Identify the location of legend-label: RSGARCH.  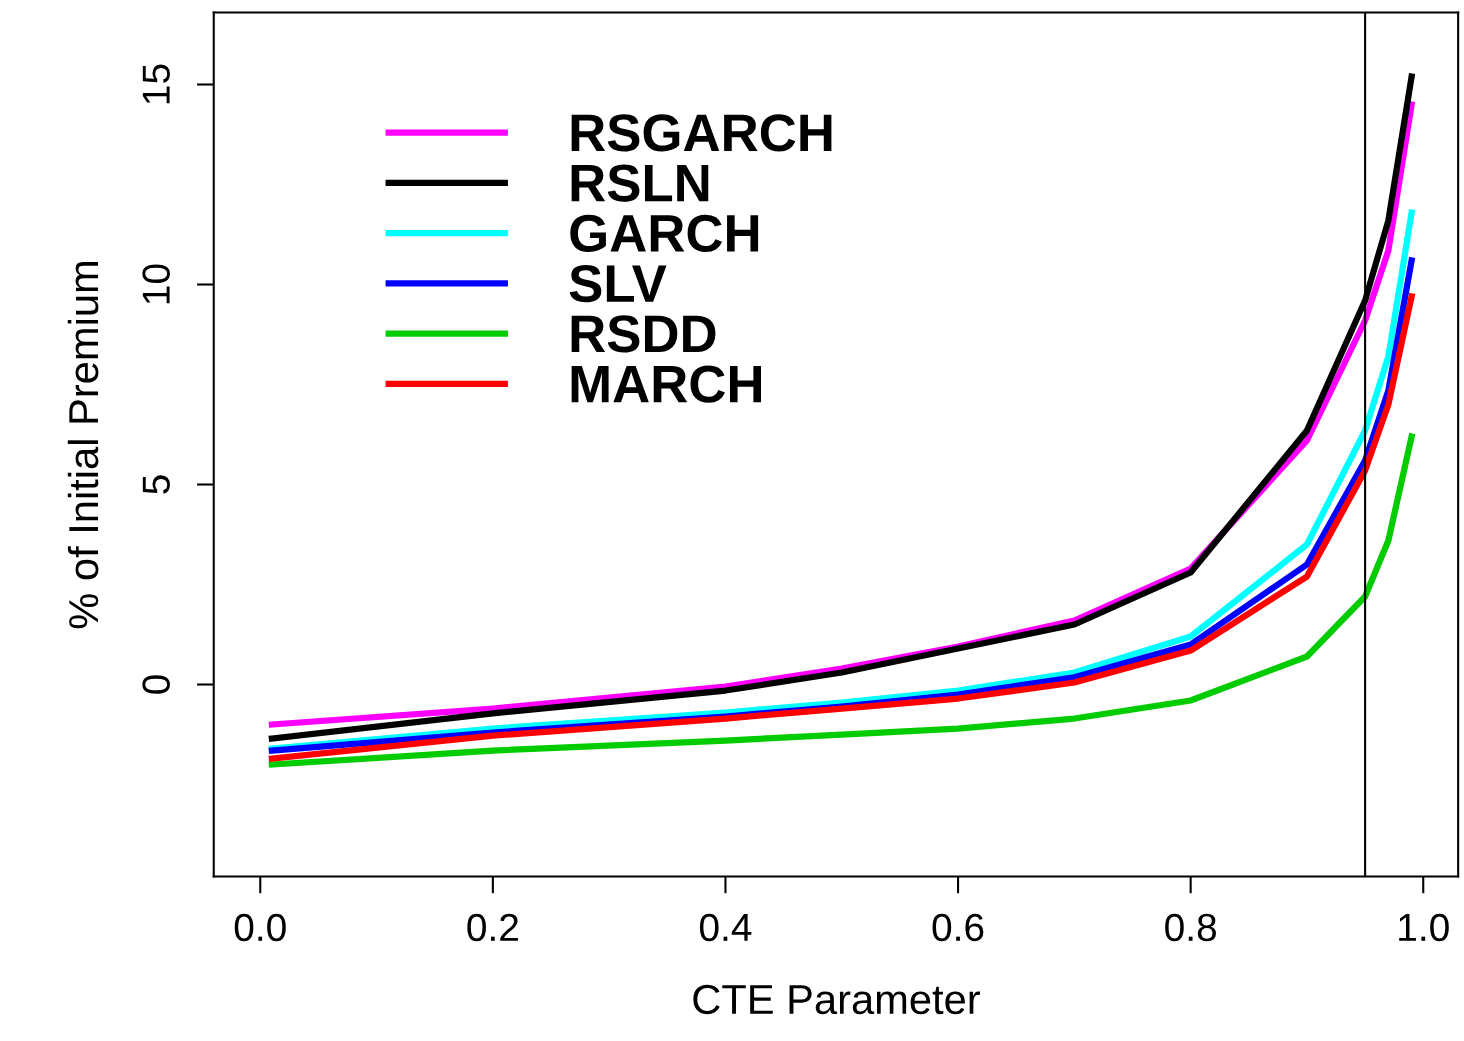
(701, 133).